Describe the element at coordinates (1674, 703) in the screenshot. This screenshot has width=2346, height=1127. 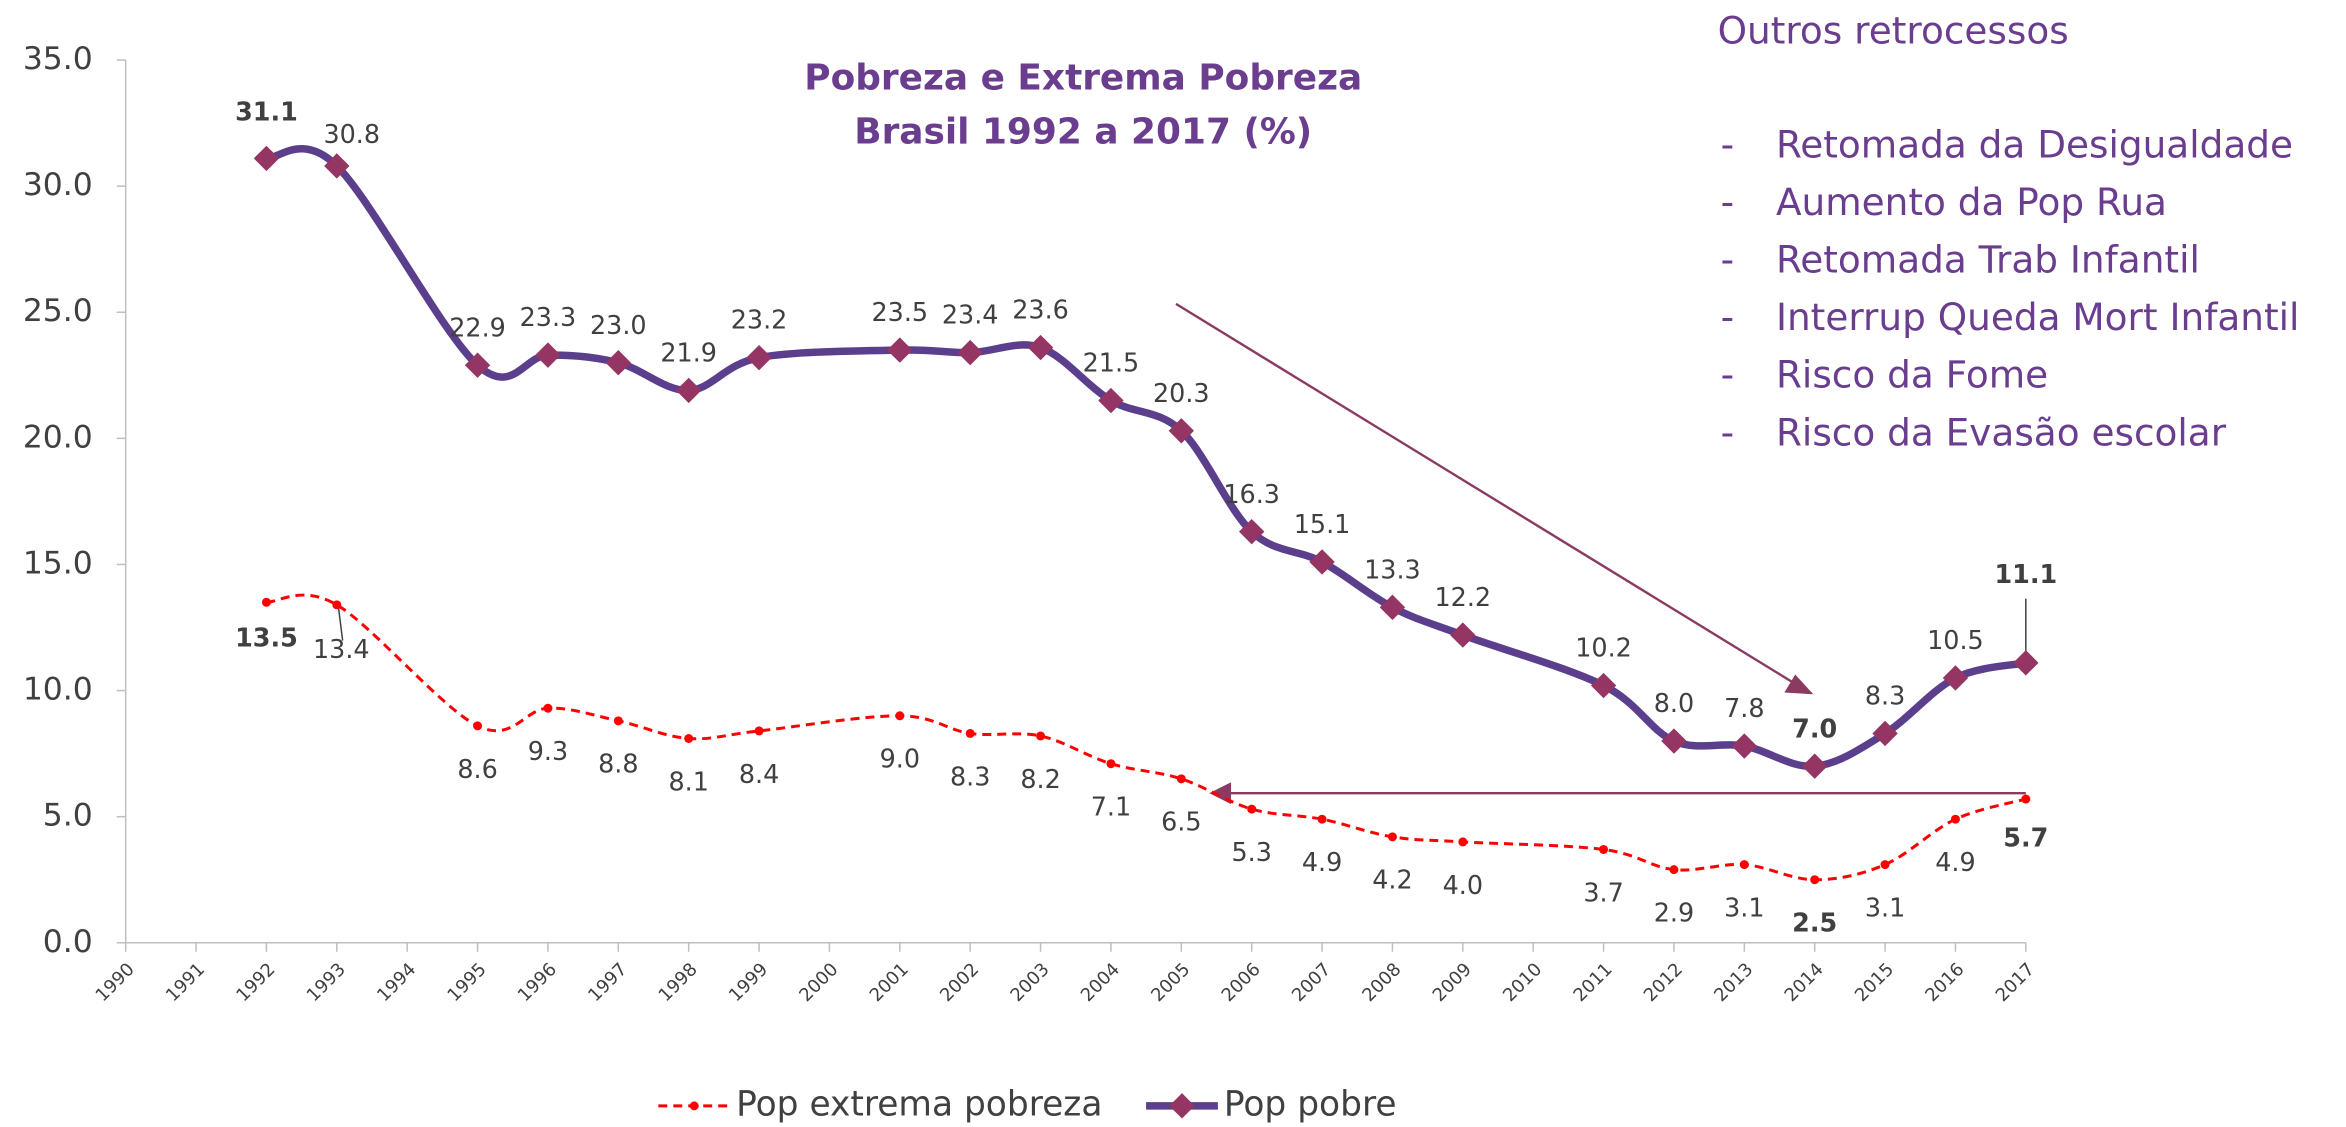
I see `data-label: 8.0` at that location.